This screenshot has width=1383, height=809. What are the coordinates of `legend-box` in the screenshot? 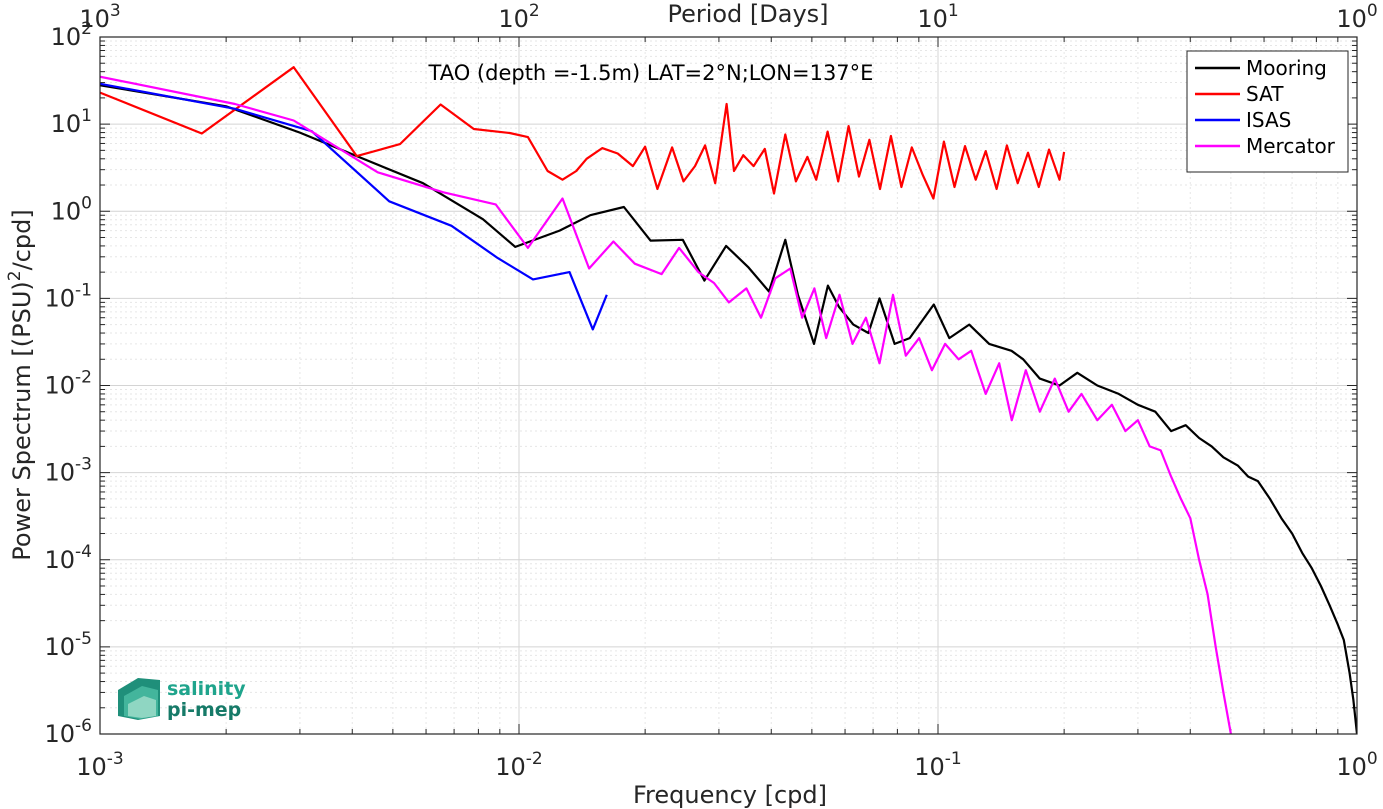 It's located at (1267, 111).